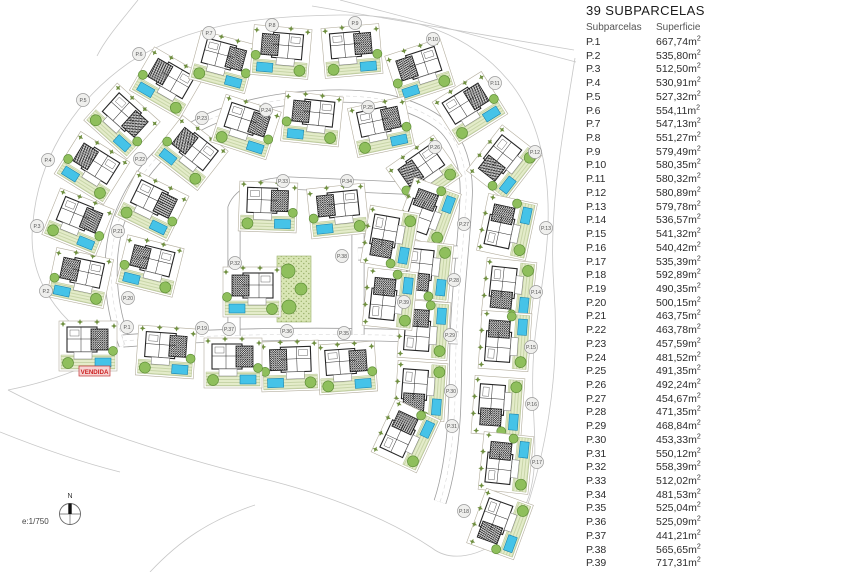 The height and width of the screenshot is (572, 850). What do you see at coordinates (596, 275) in the screenshot?
I see `parcel-id: P.18` at bounding box center [596, 275].